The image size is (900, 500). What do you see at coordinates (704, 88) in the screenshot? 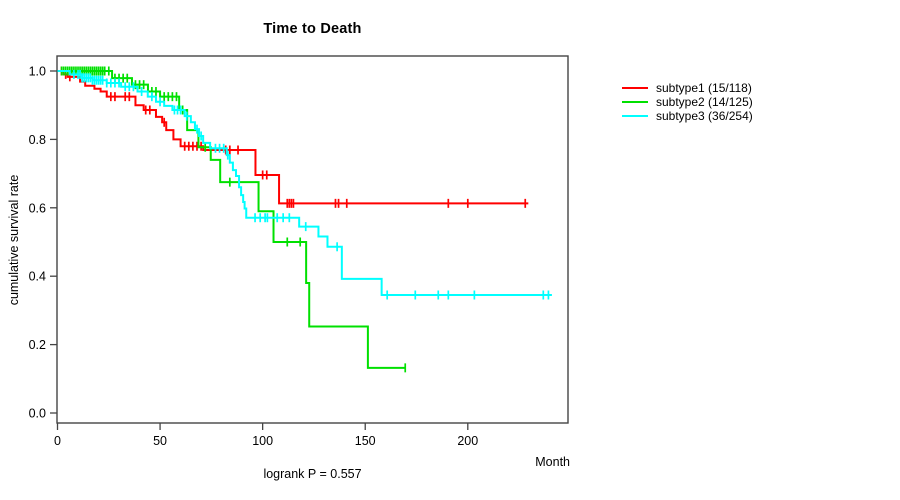
I see `legend-label-subtype1: subtype1 (15/118)` at bounding box center [704, 88].